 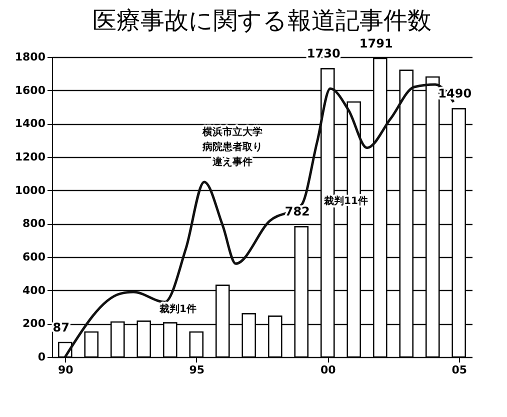 What do you see at coordinates (30, 123) in the screenshot?
I see `y-tick-label: 1400` at bounding box center [30, 123].